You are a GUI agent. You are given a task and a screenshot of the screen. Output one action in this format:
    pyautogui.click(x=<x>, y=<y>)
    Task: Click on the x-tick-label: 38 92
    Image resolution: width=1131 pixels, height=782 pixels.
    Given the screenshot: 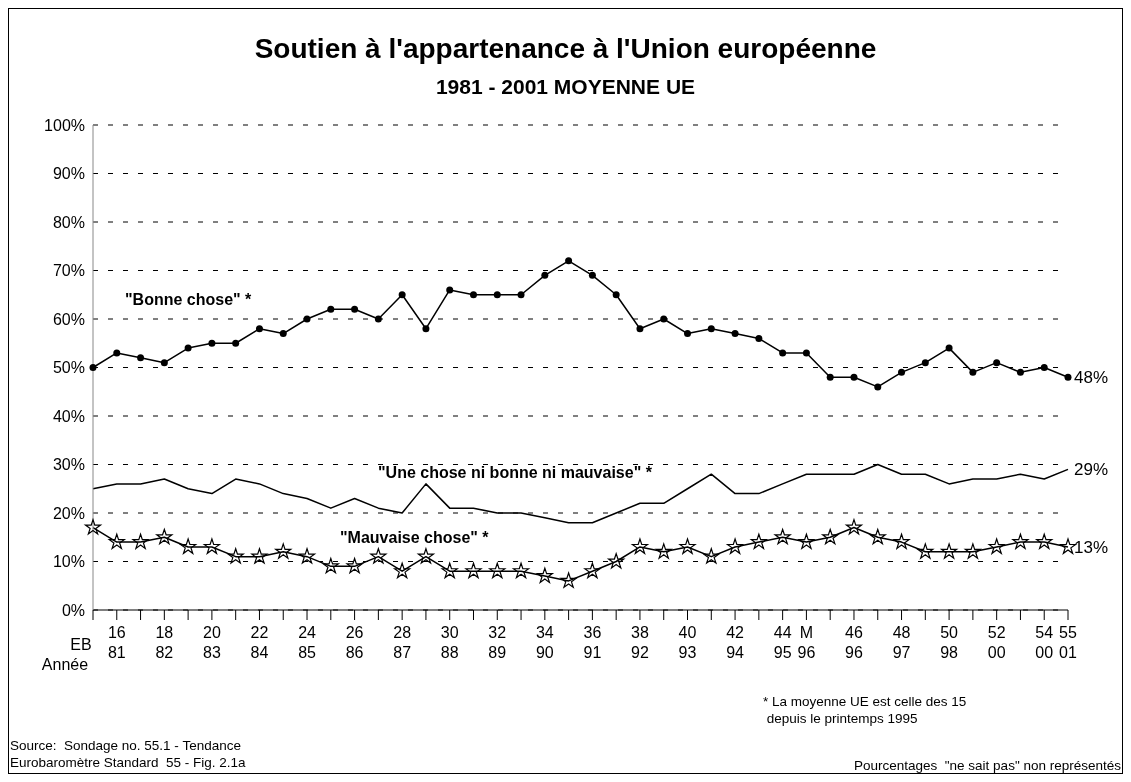 What is the action you would take?
    pyautogui.click(x=640, y=642)
    